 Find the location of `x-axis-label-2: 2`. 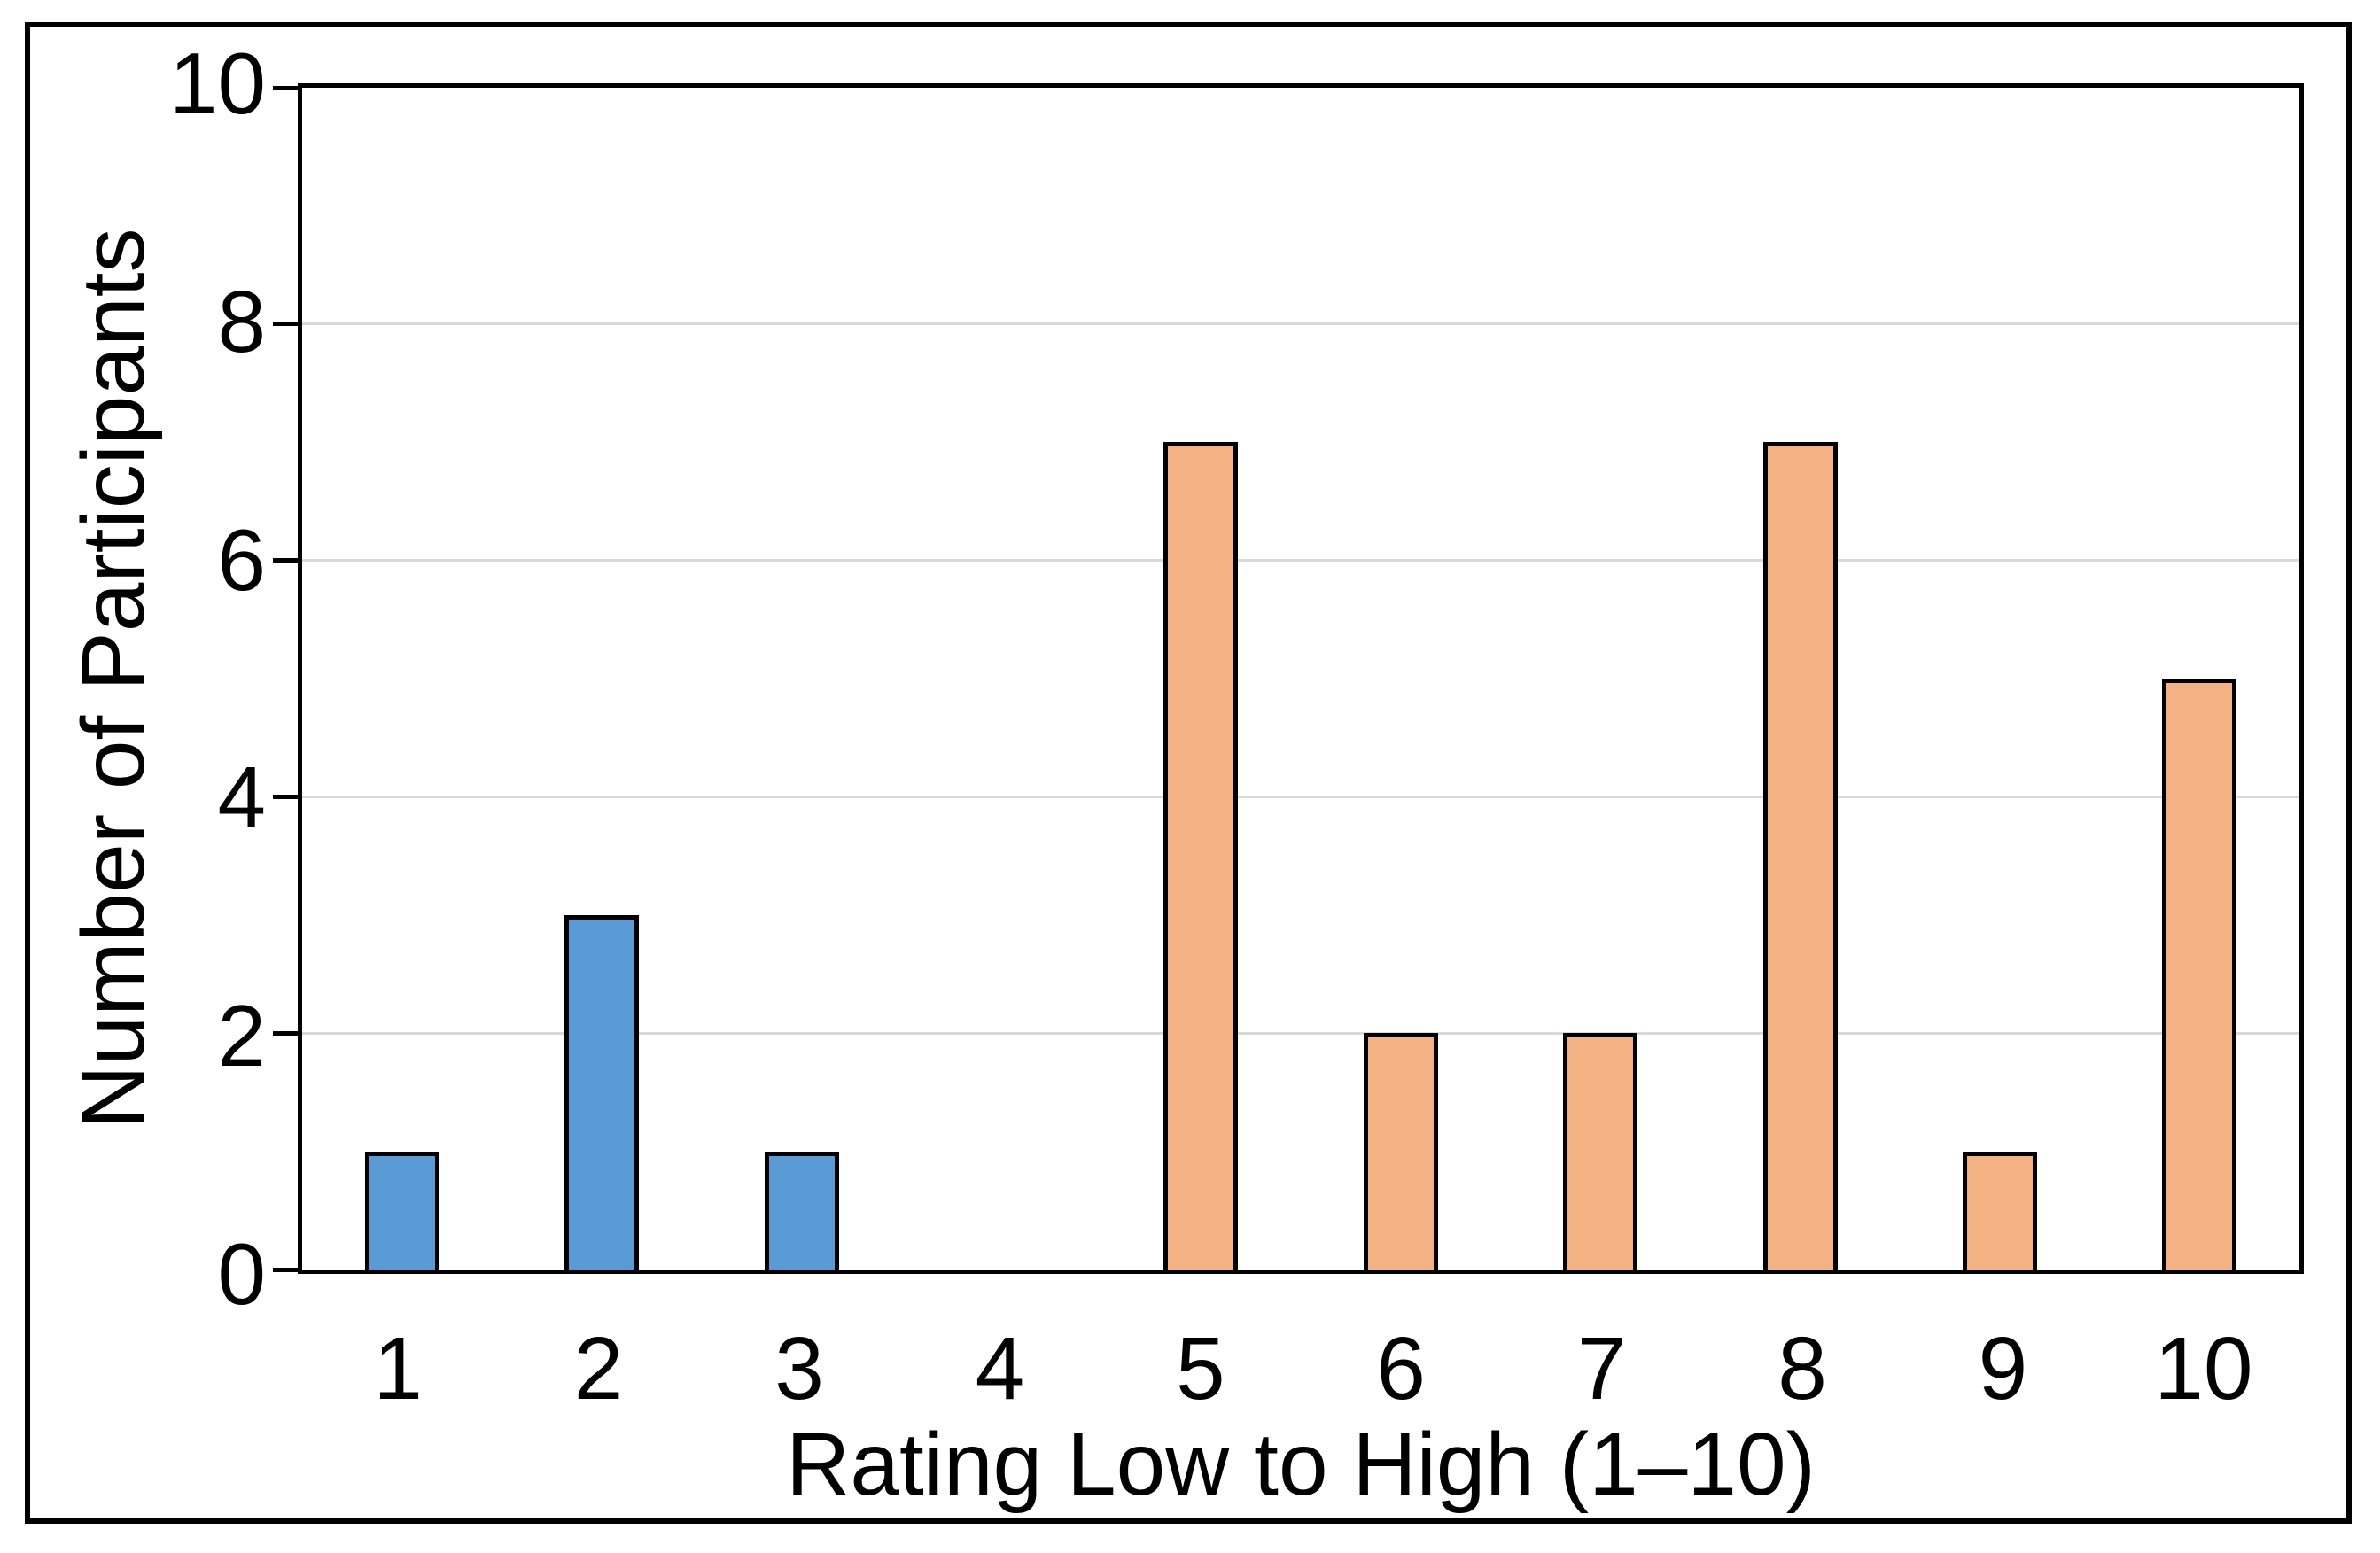

x-axis-label-2: 2 is located at coordinates (598, 1368).